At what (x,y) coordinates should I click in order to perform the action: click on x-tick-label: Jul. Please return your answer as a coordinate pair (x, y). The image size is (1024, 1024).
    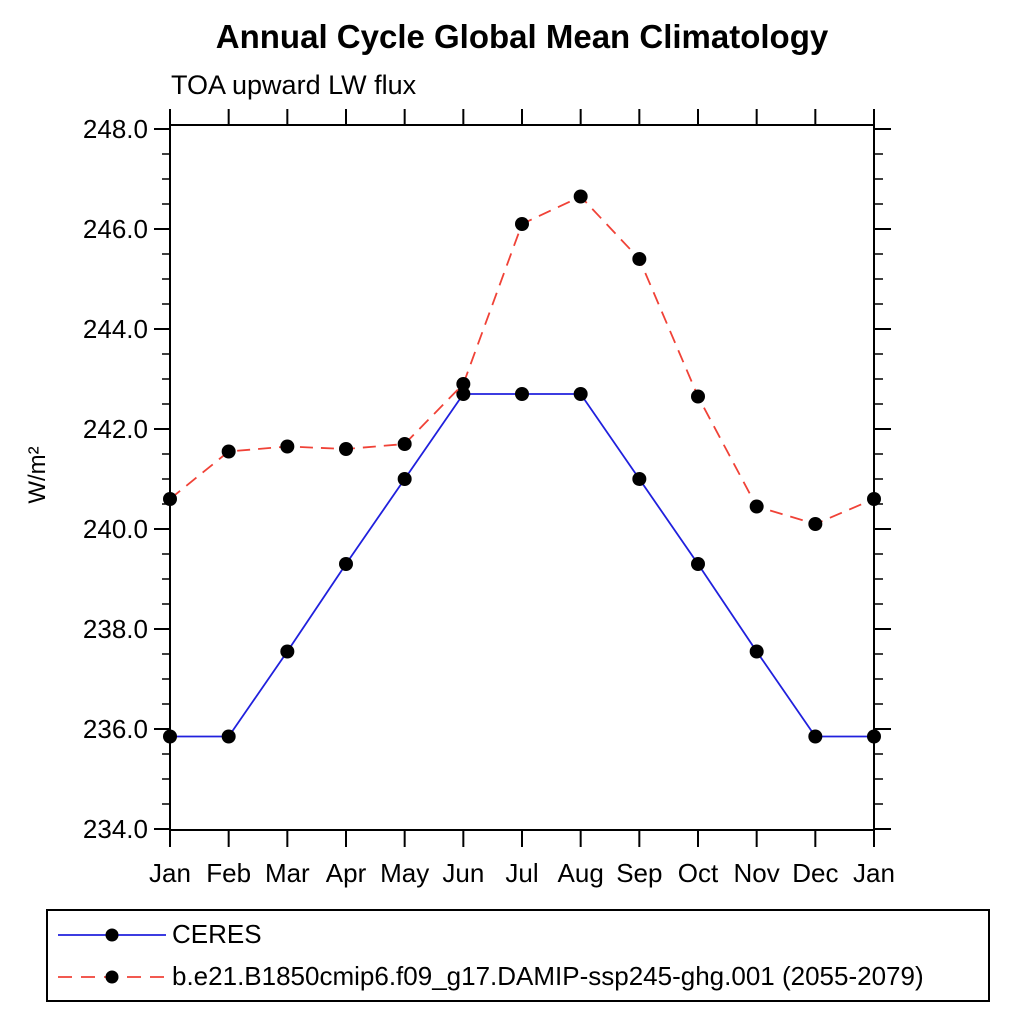
    Looking at the image, I should click on (521, 873).